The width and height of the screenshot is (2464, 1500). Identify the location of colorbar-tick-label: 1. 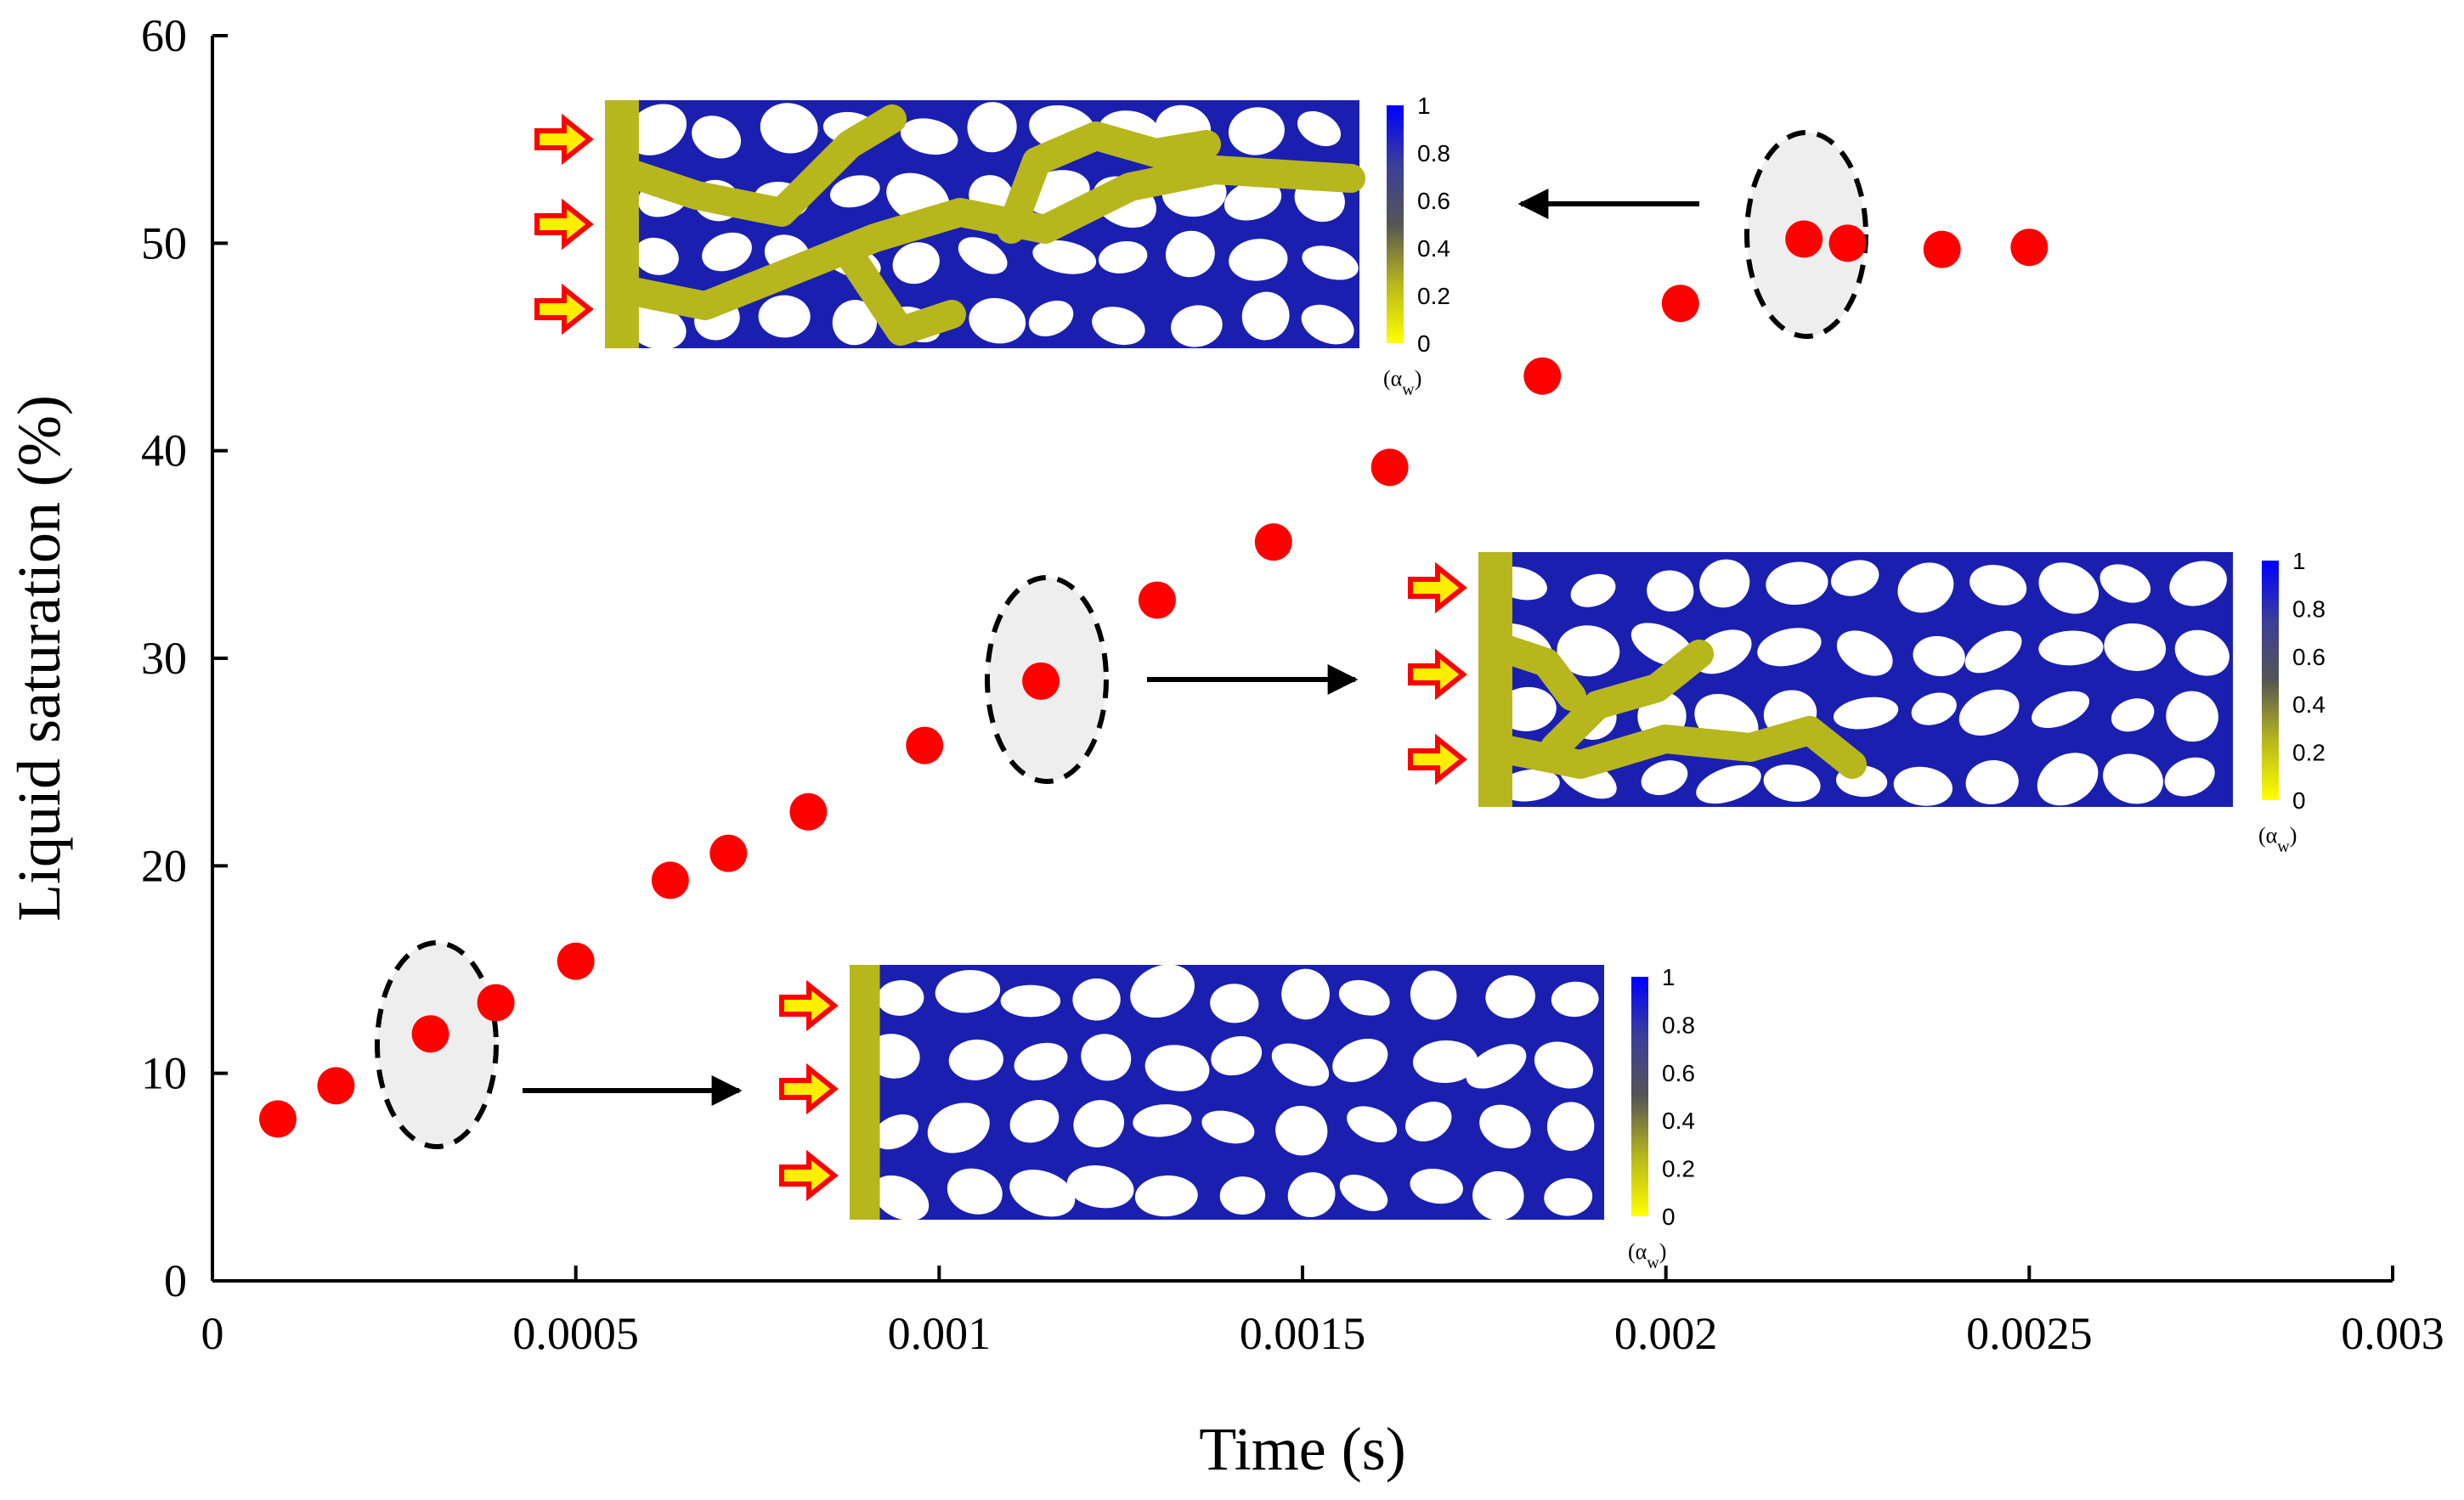
(2299, 561).